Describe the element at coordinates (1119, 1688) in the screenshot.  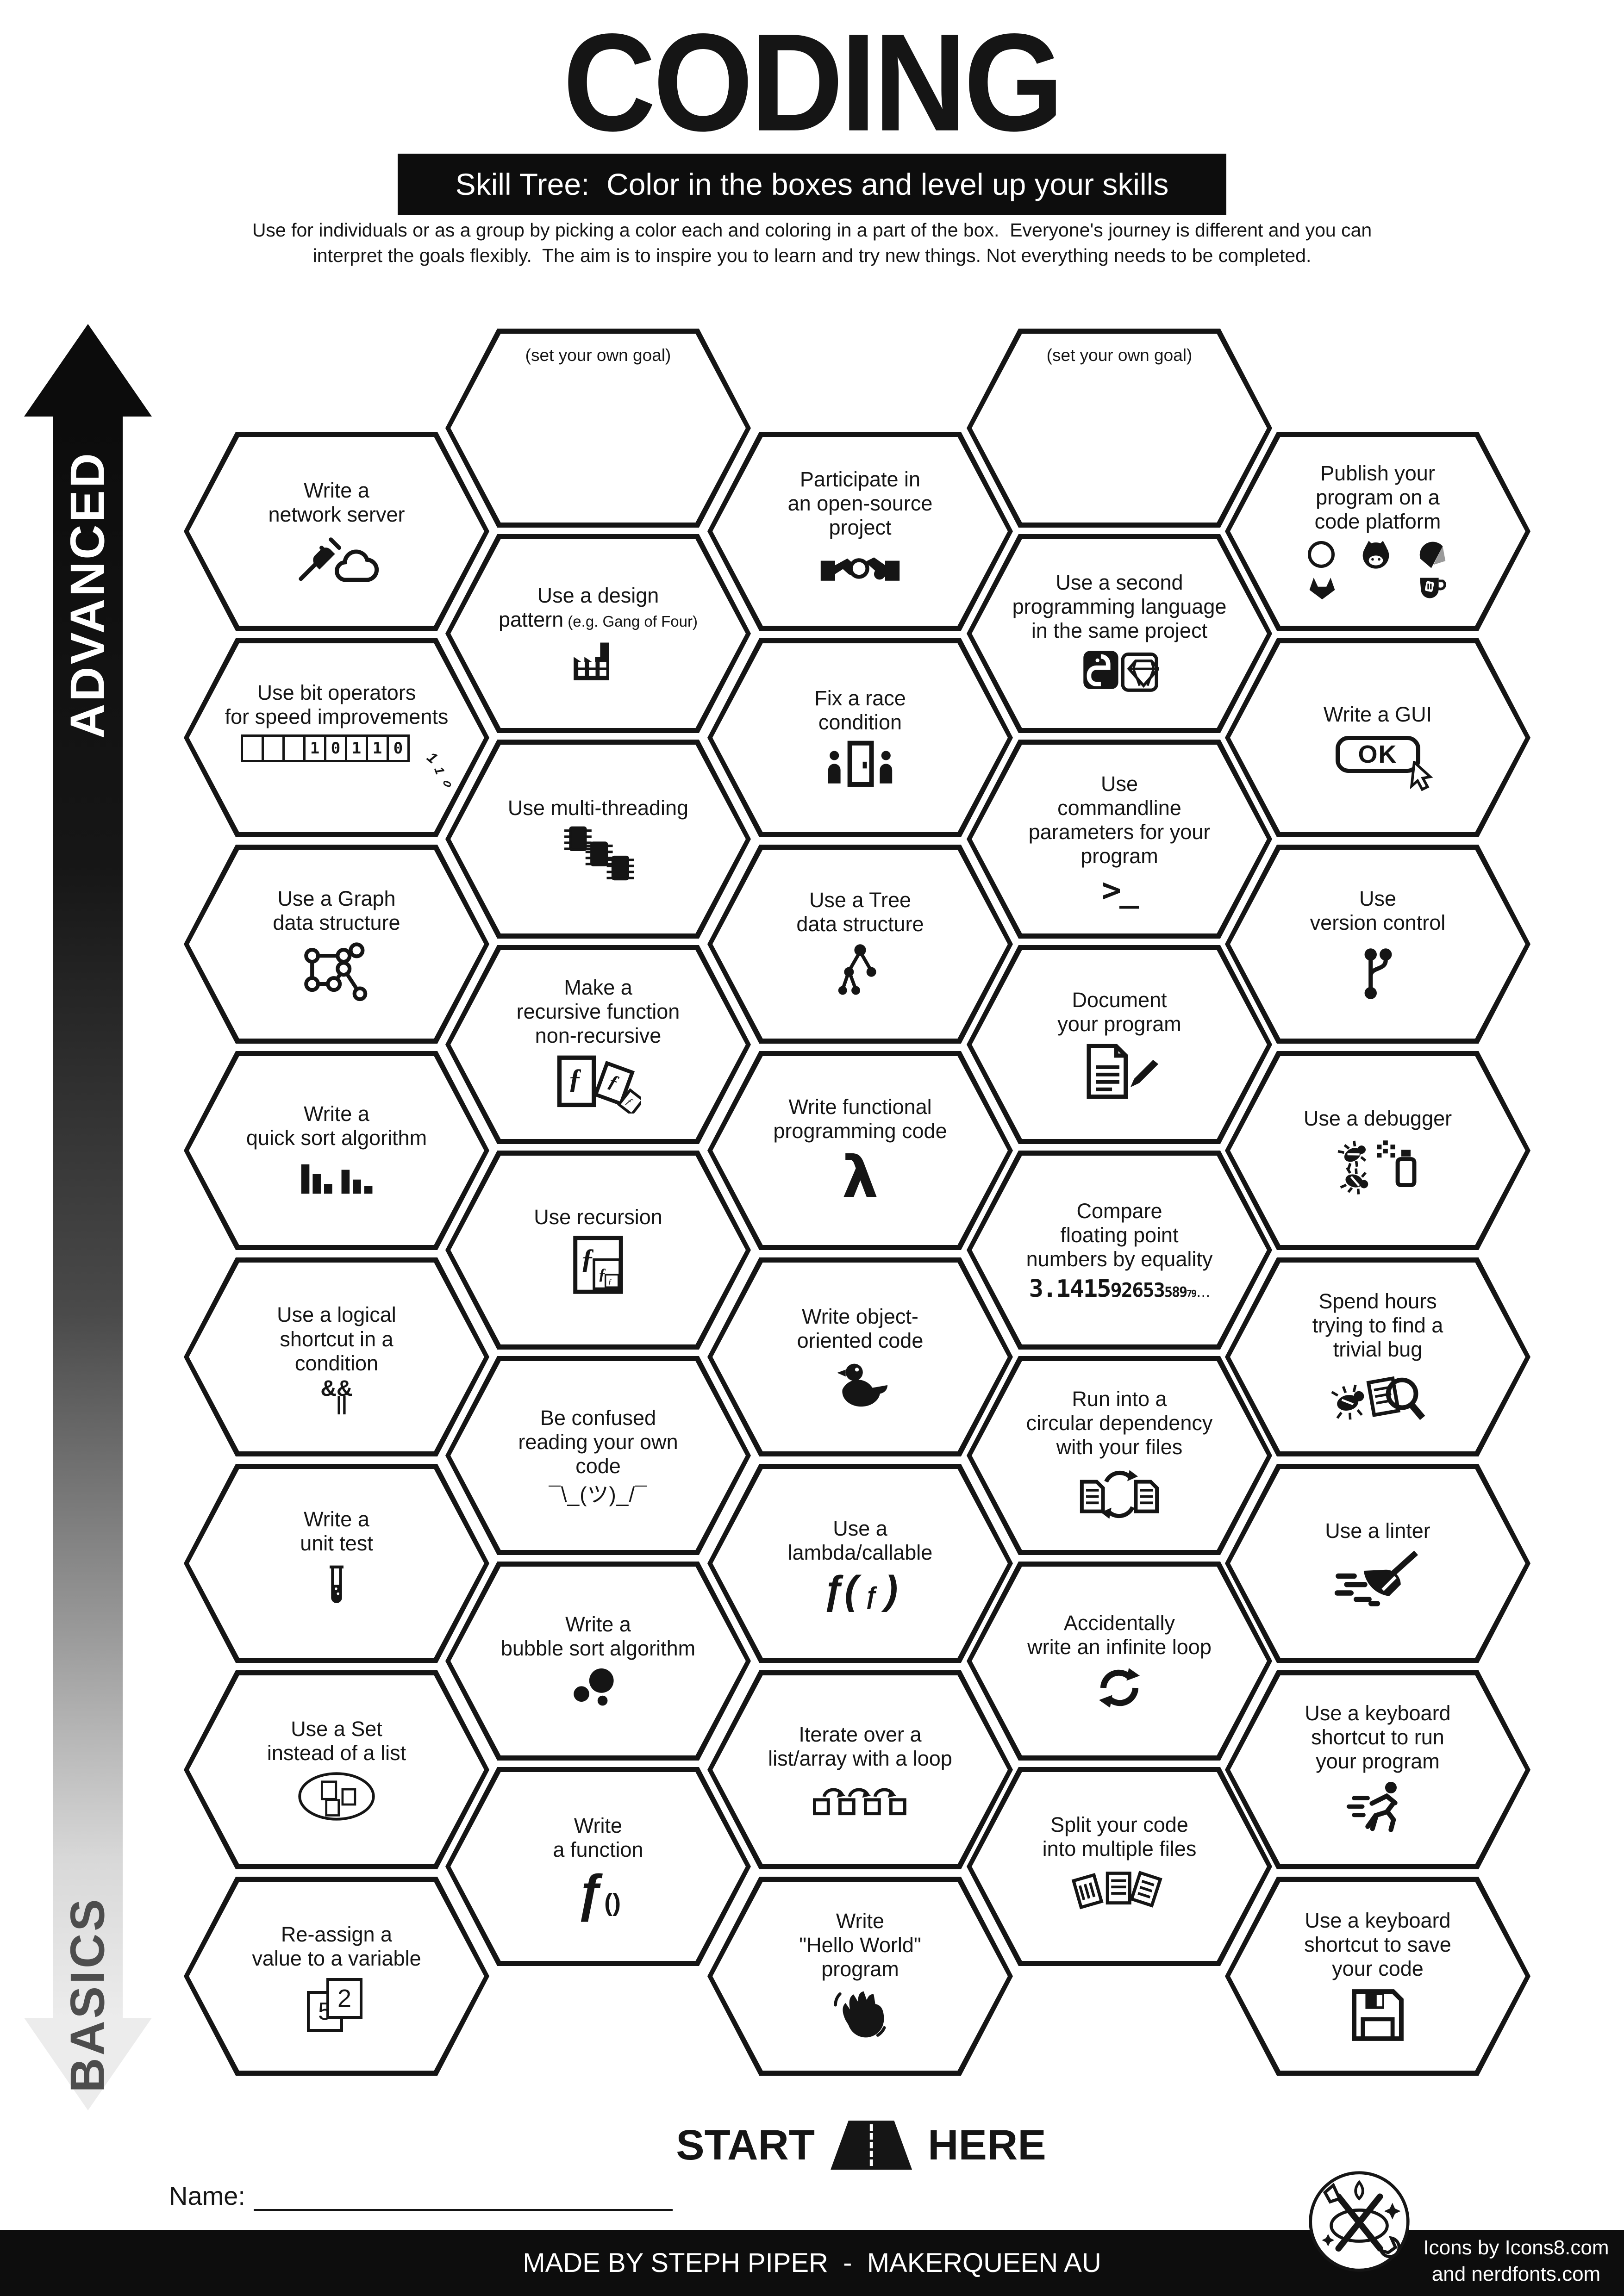
I see `infinite-loop-icon` at that location.